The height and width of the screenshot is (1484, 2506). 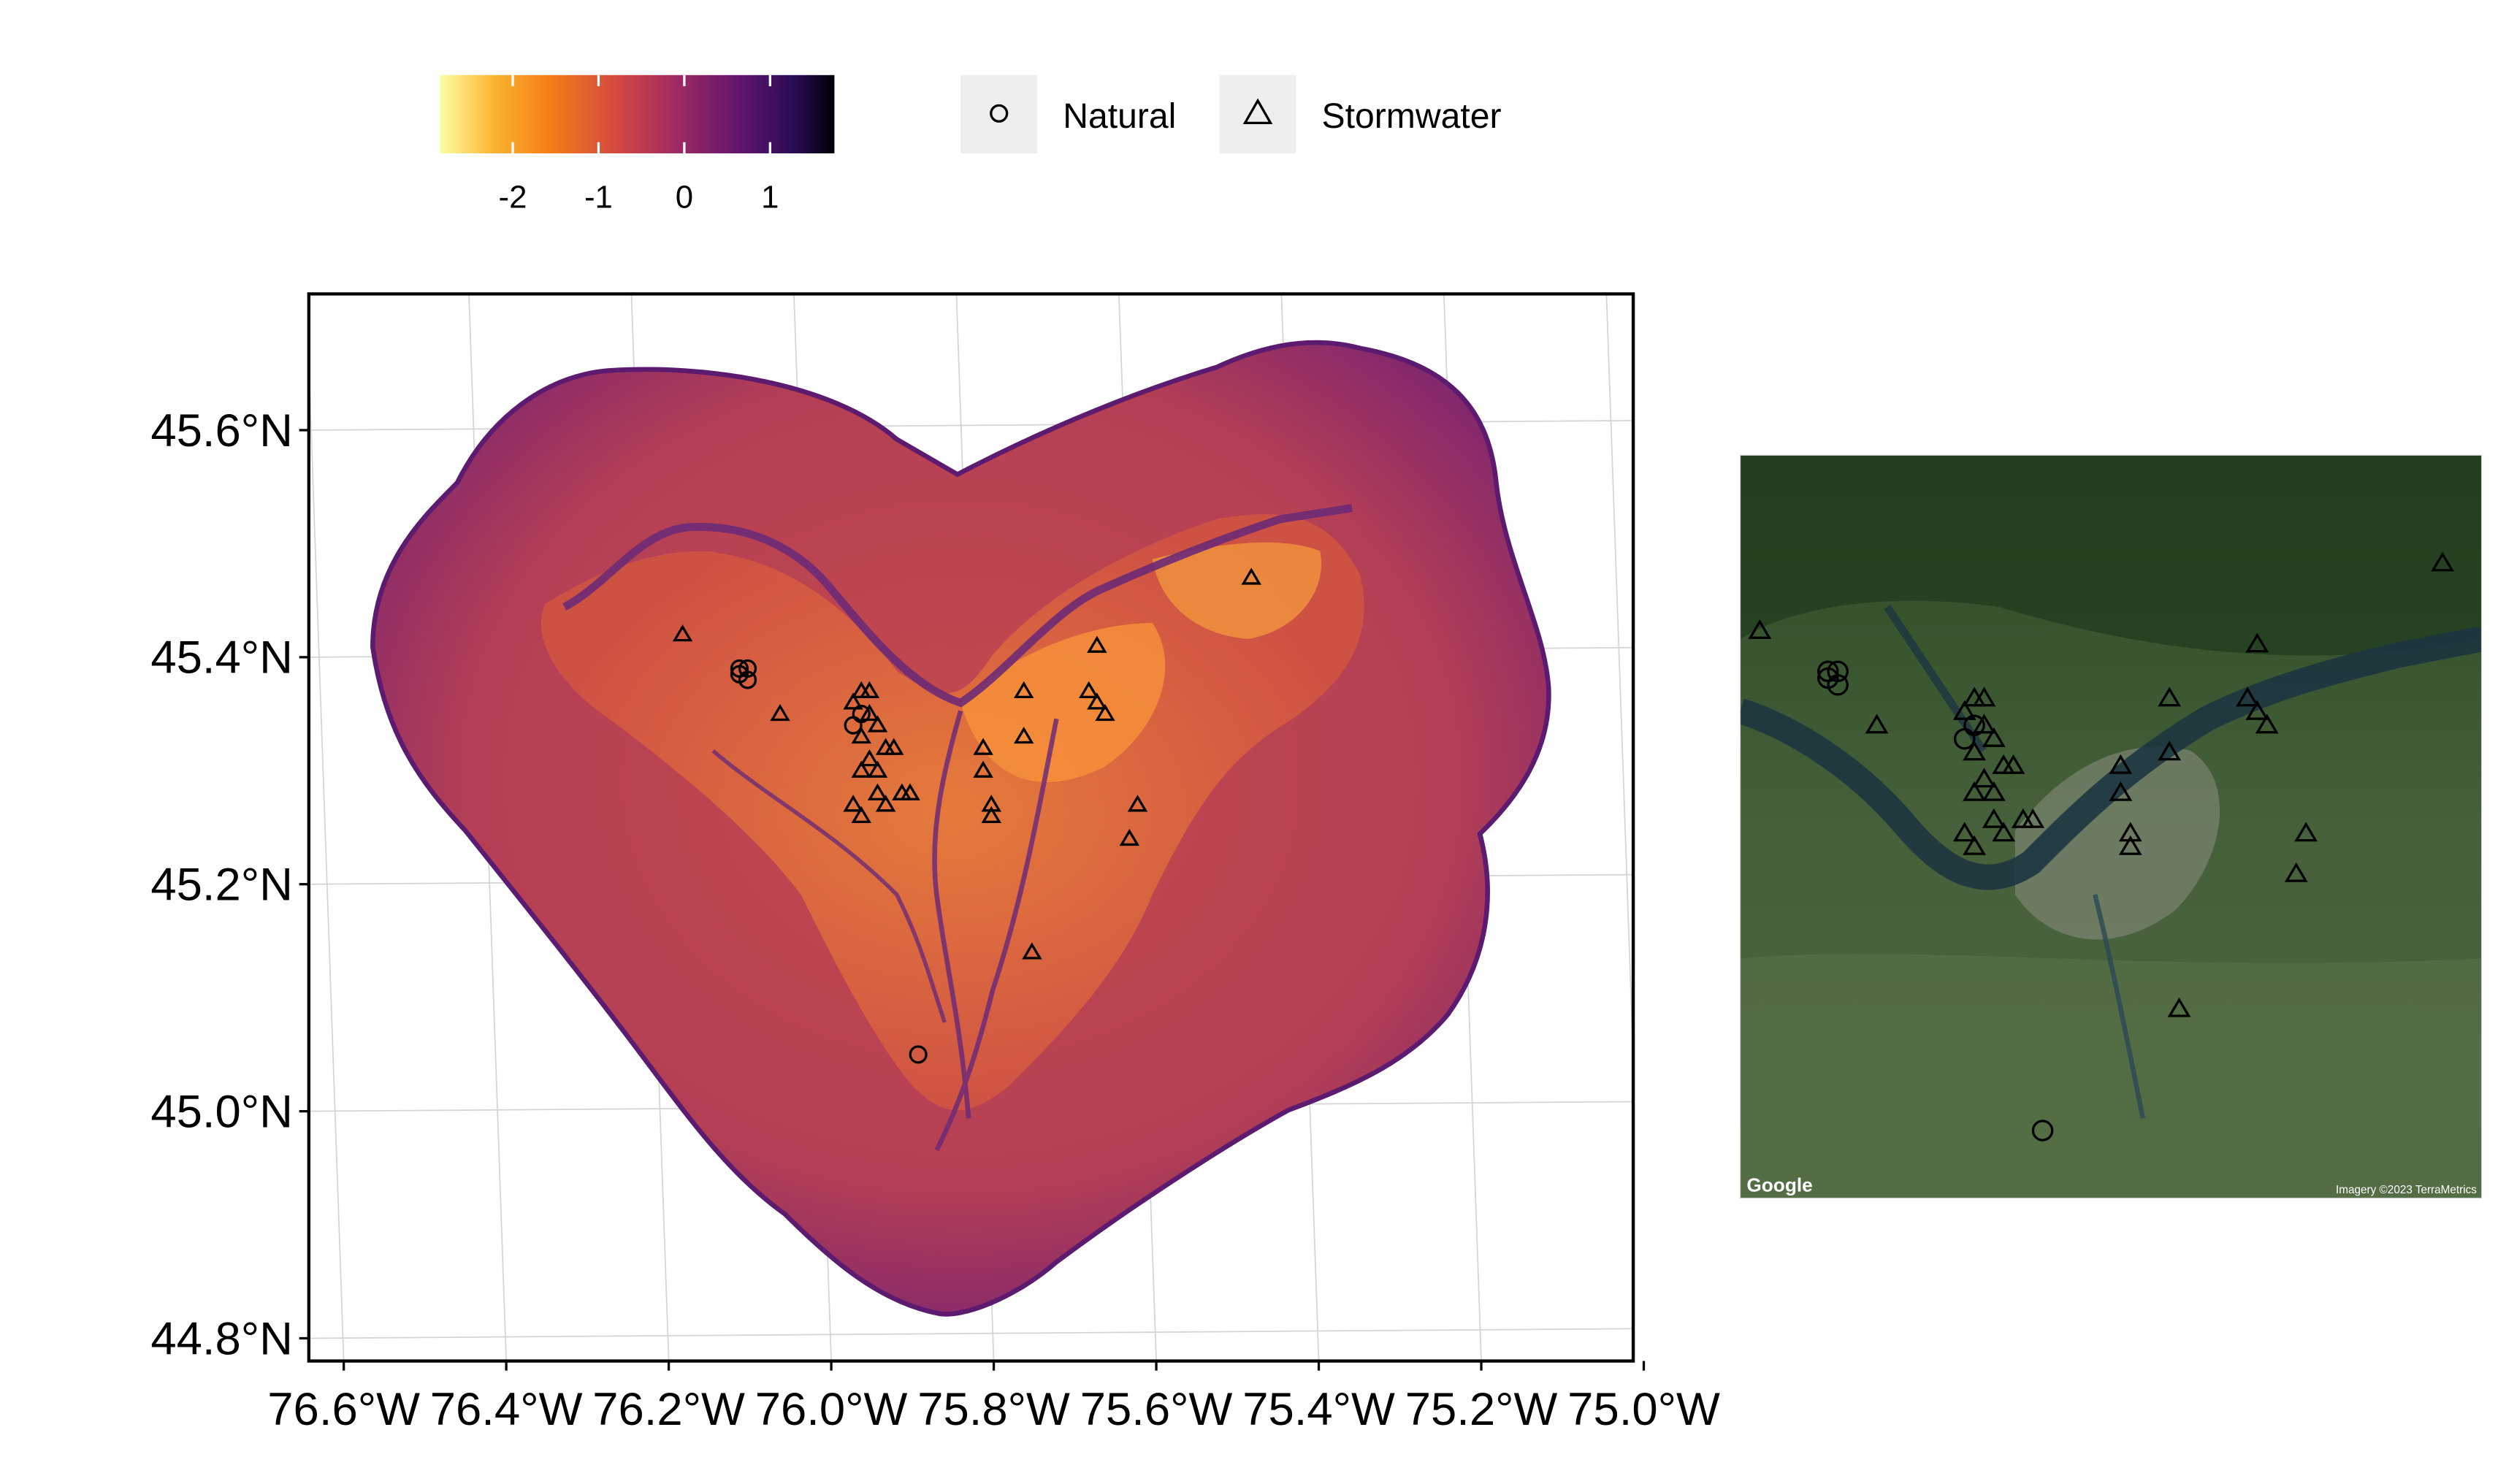 I want to click on y-tick-label: 45.2°N, so click(x=221, y=886).